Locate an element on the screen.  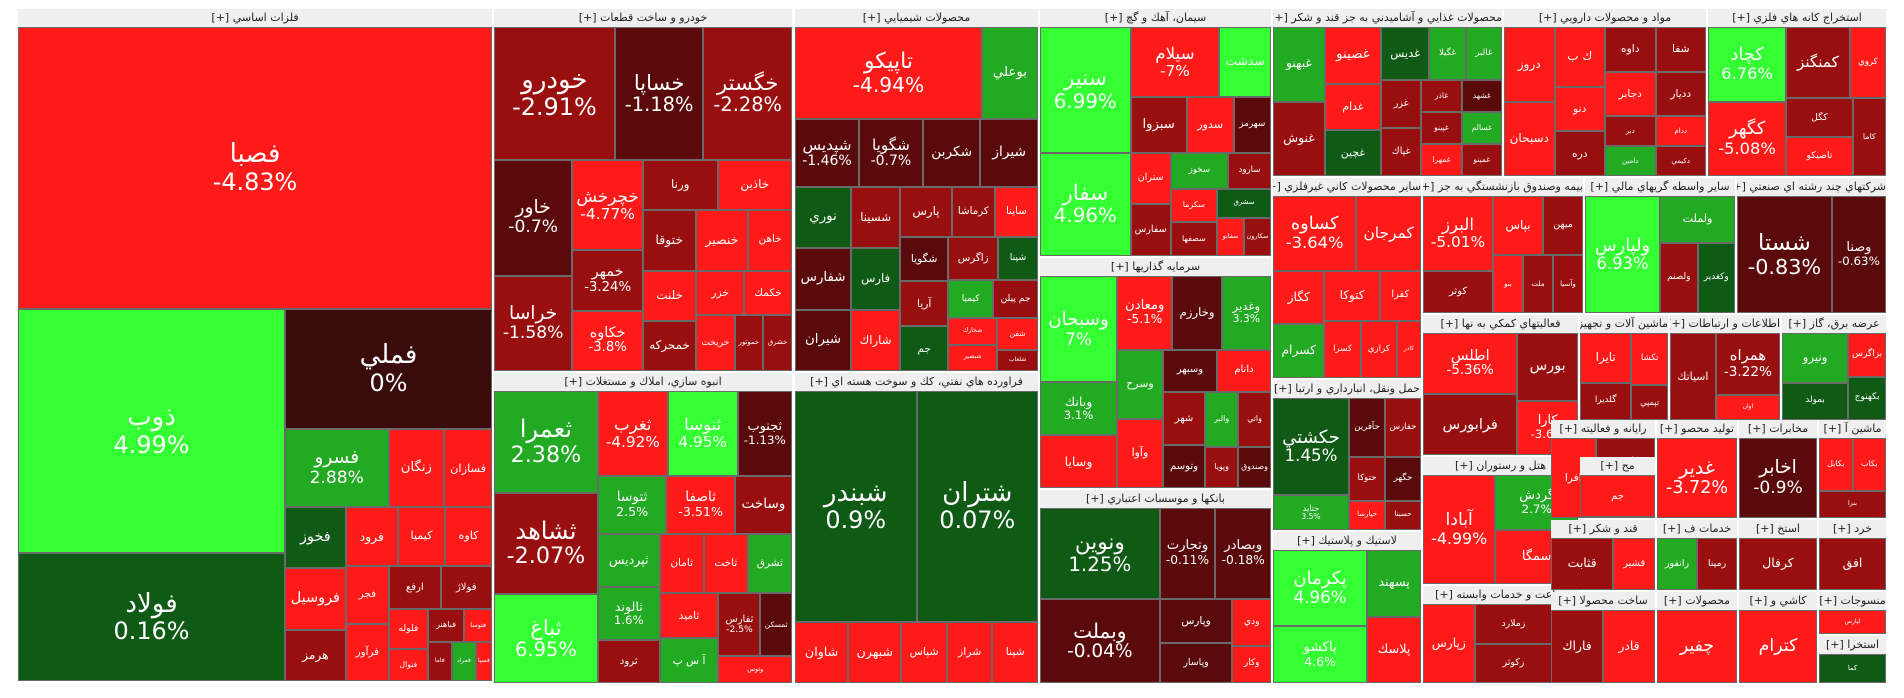
stock-tile: تاپيكو -4.94% is located at coordinates (888, 73).